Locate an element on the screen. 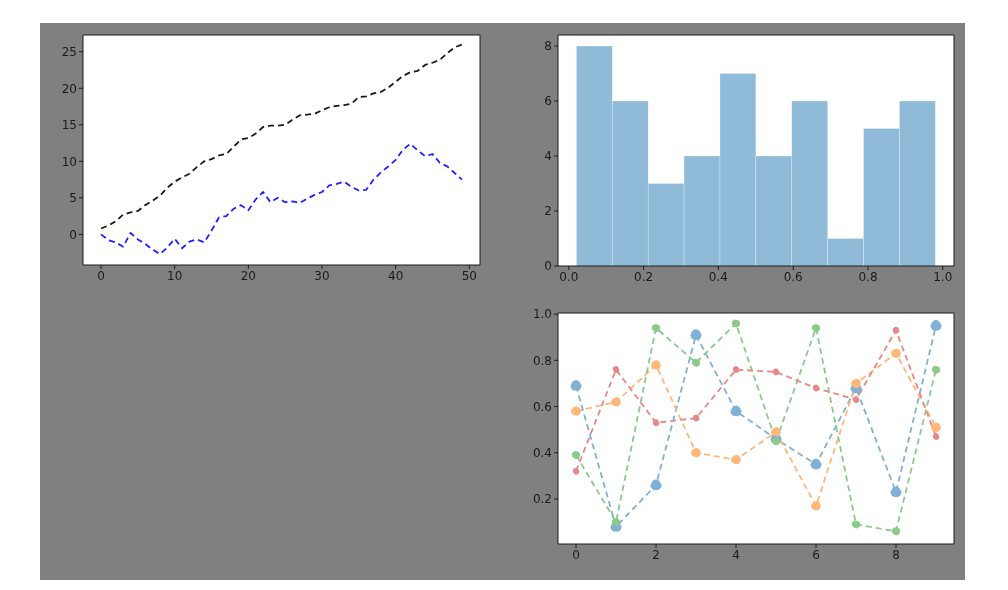 The image size is (1008, 590). y-tick-label: 0 is located at coordinates (73, 234).